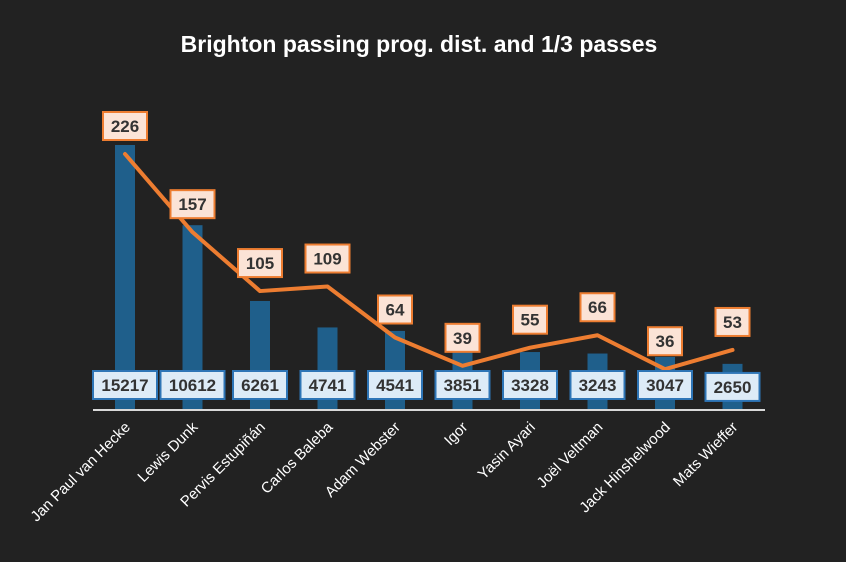  I want to click on bar-data-label: 15217, so click(124, 385).